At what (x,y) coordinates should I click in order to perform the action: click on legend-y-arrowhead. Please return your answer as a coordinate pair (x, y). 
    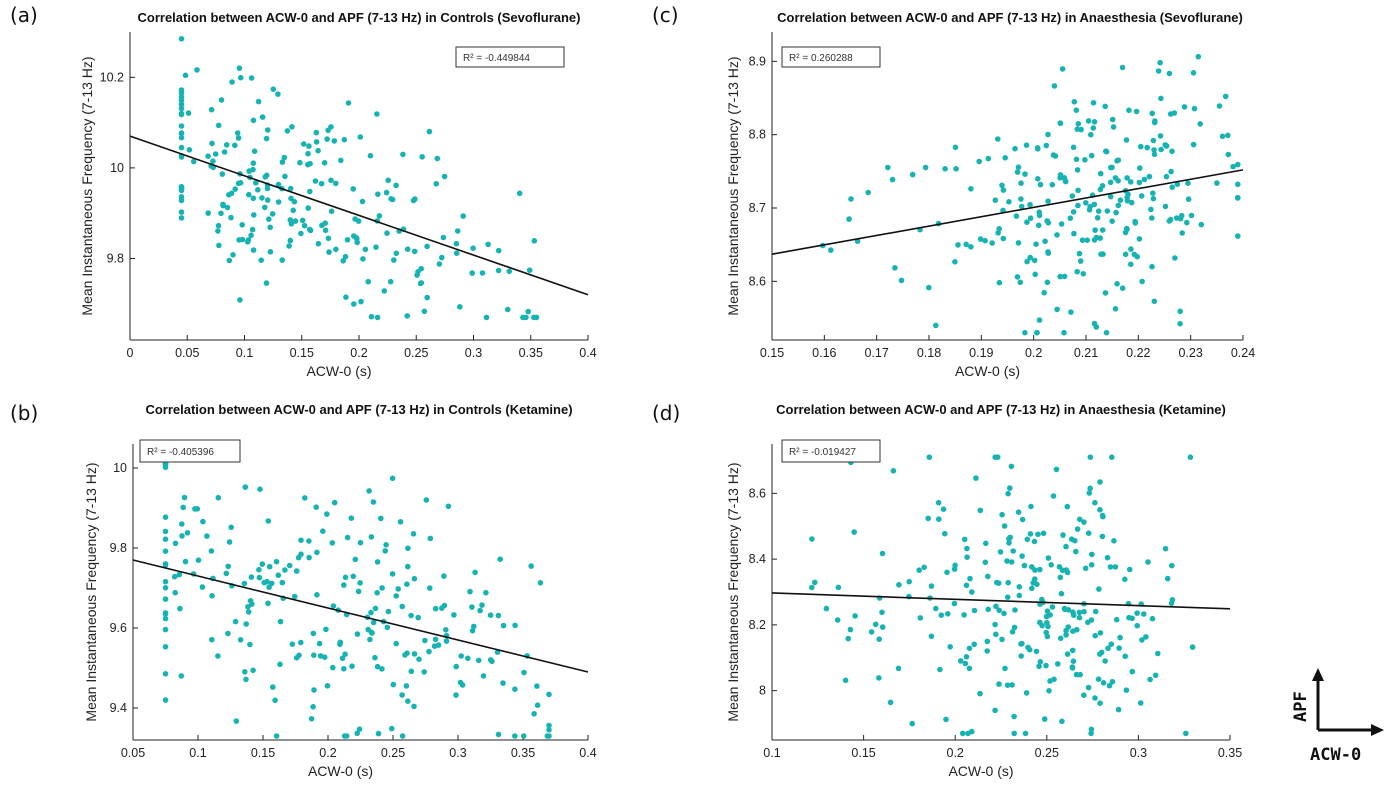
    Looking at the image, I should click on (1318, 674).